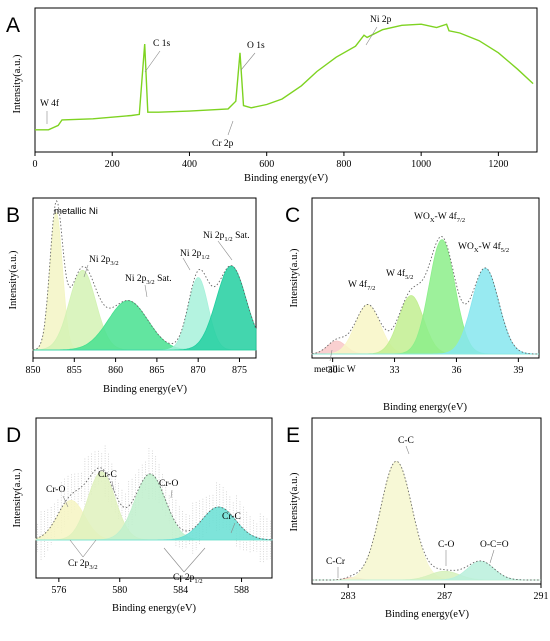  What do you see at coordinates (149, 526) in the screenshot?
I see `annotation-arrows-d` at bounding box center [149, 526].